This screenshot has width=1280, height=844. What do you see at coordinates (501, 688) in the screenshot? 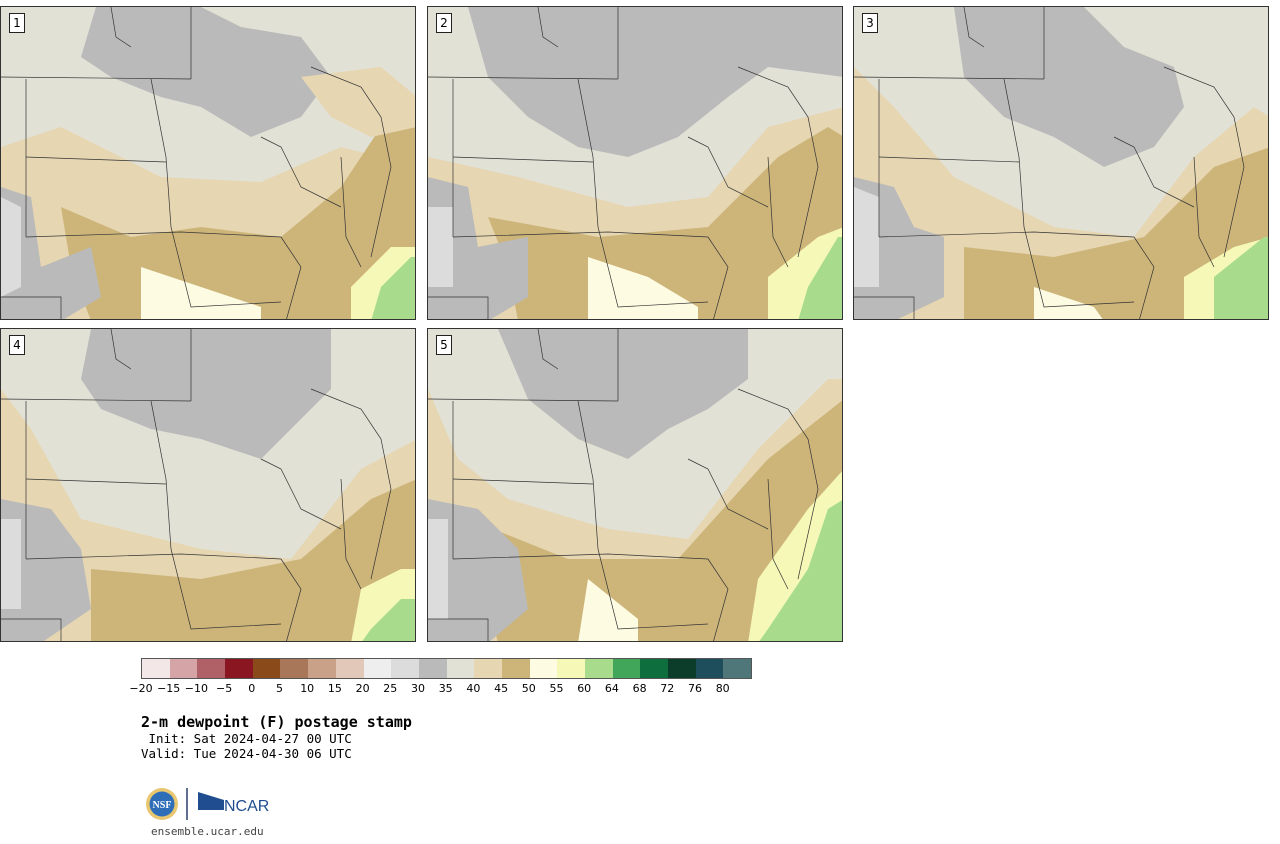
I see `colorbar-tick-label: 45` at bounding box center [501, 688].